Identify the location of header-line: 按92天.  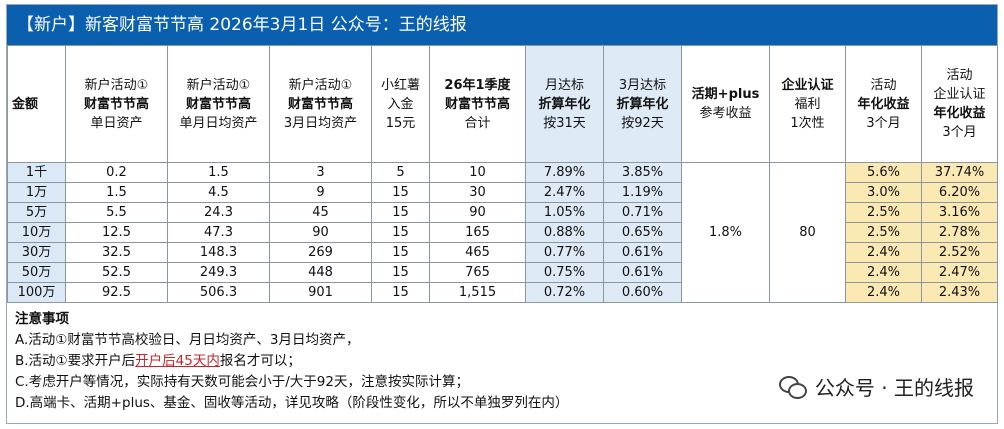
(642, 123).